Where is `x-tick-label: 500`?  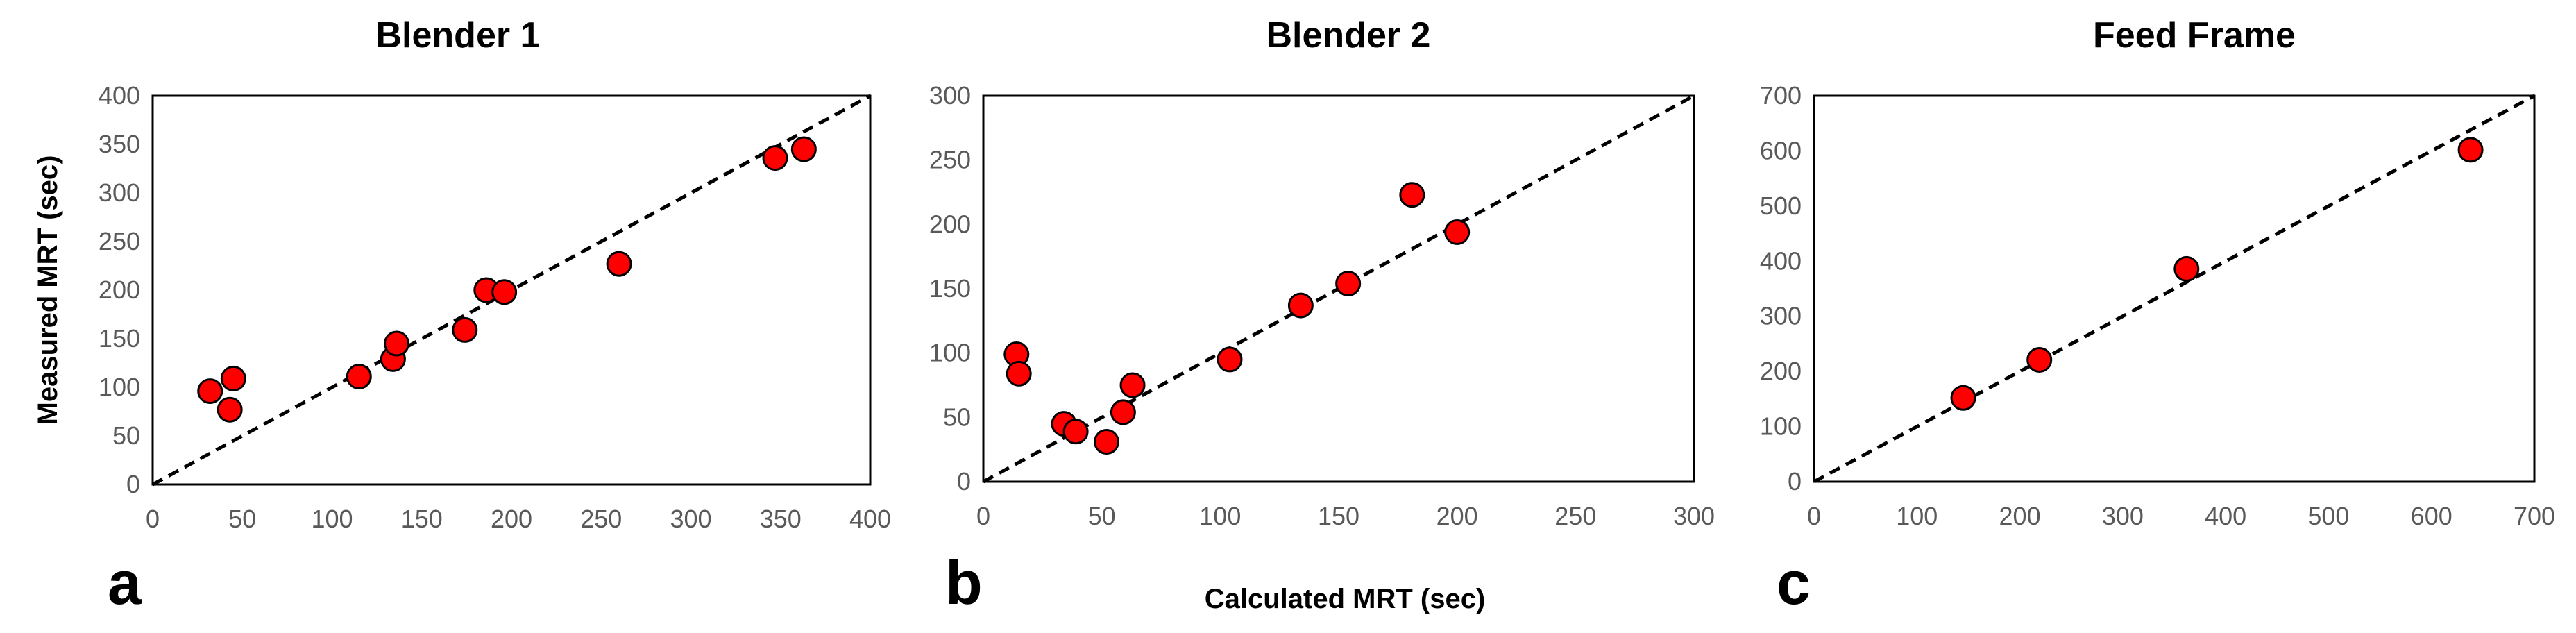
x-tick-label: 500 is located at coordinates (2328, 516).